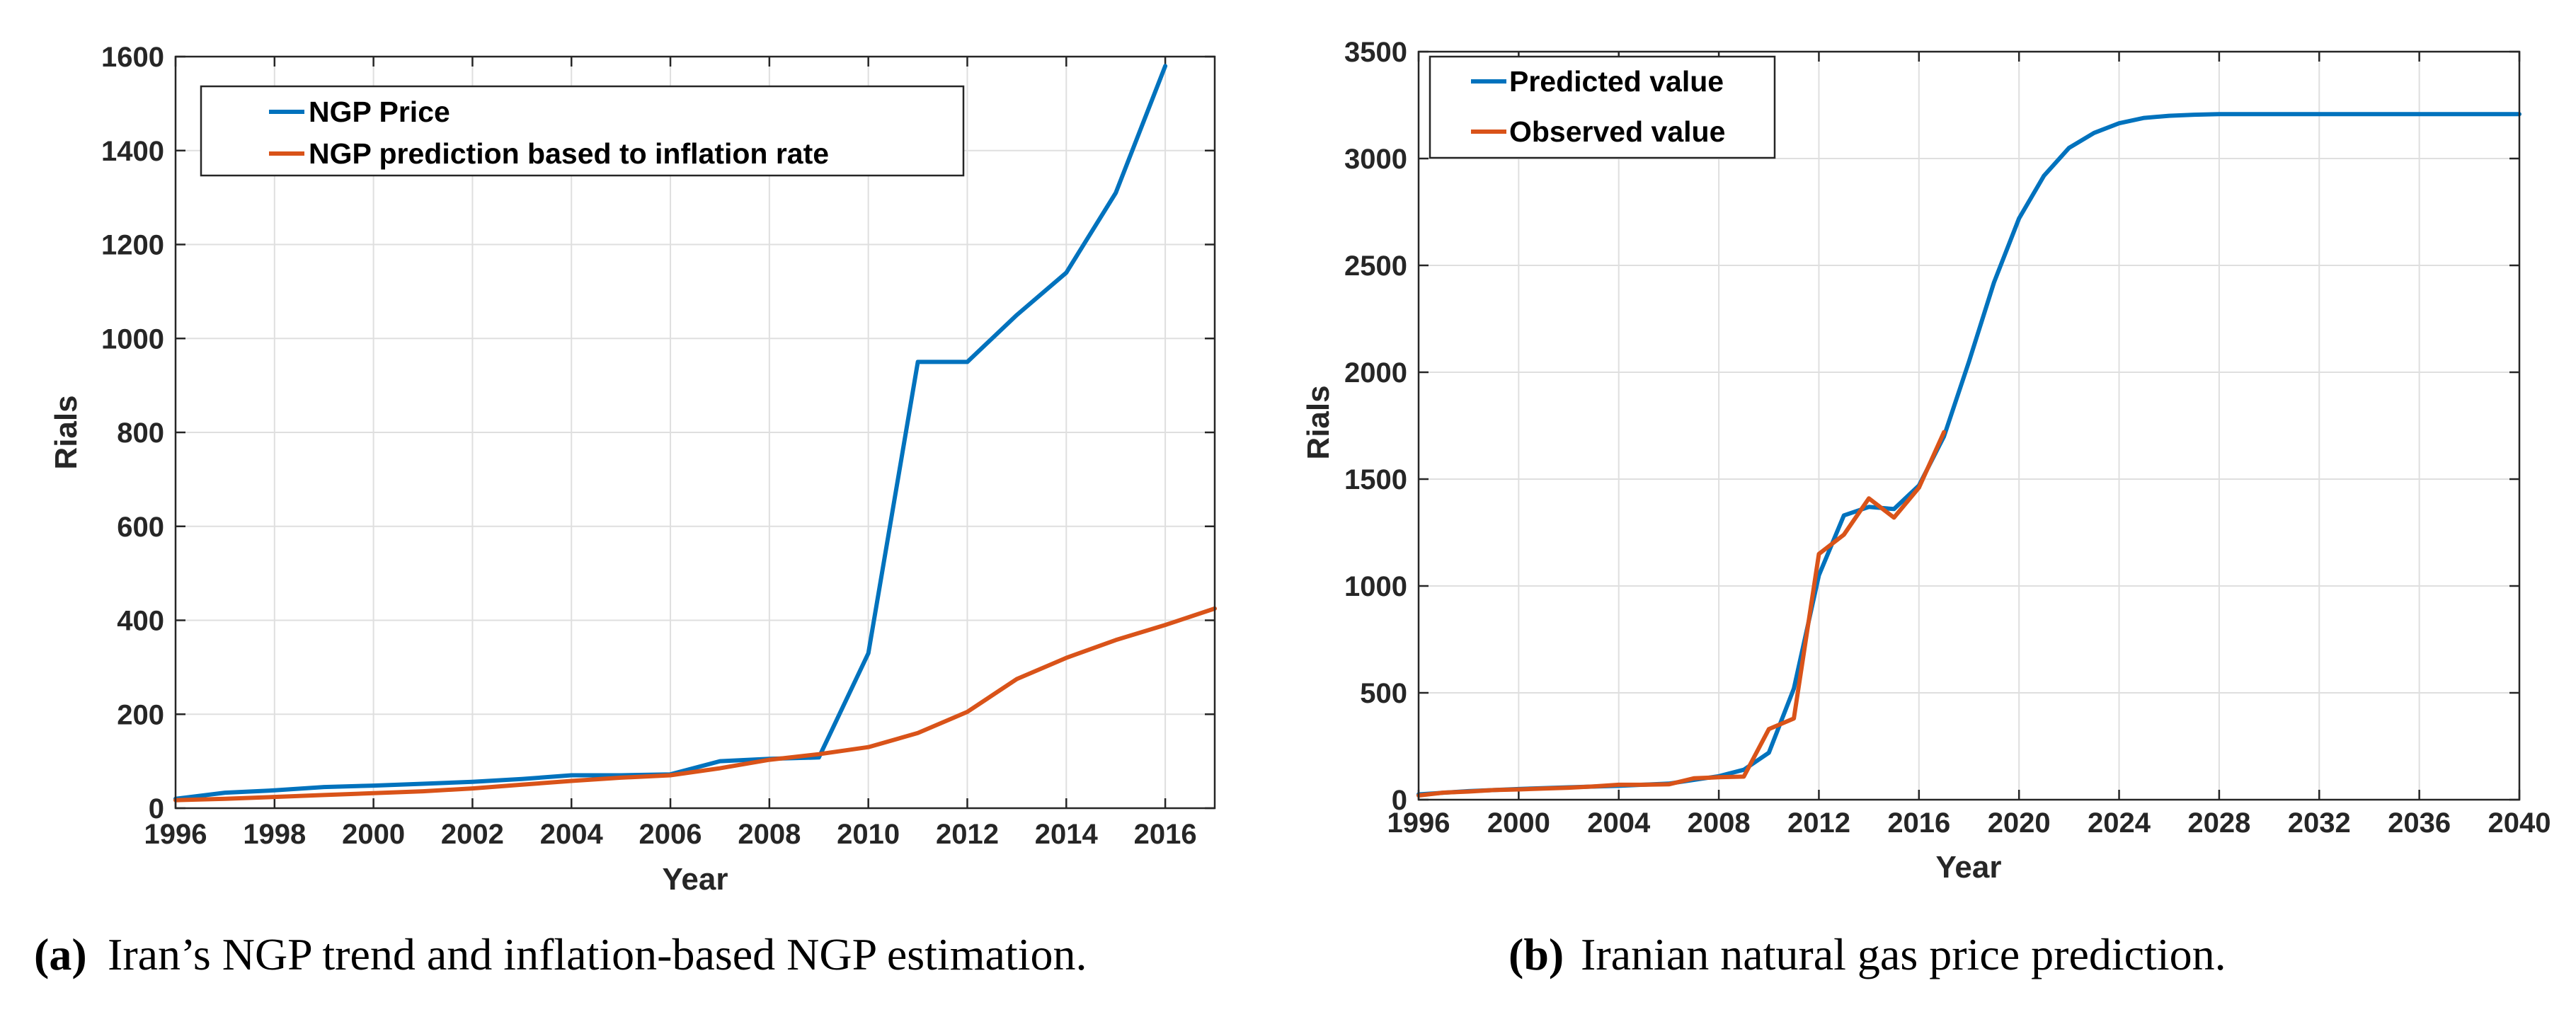 This screenshot has width=2576, height=1012. I want to click on panel-b-x-tick-label: 2036, so click(2419, 823).